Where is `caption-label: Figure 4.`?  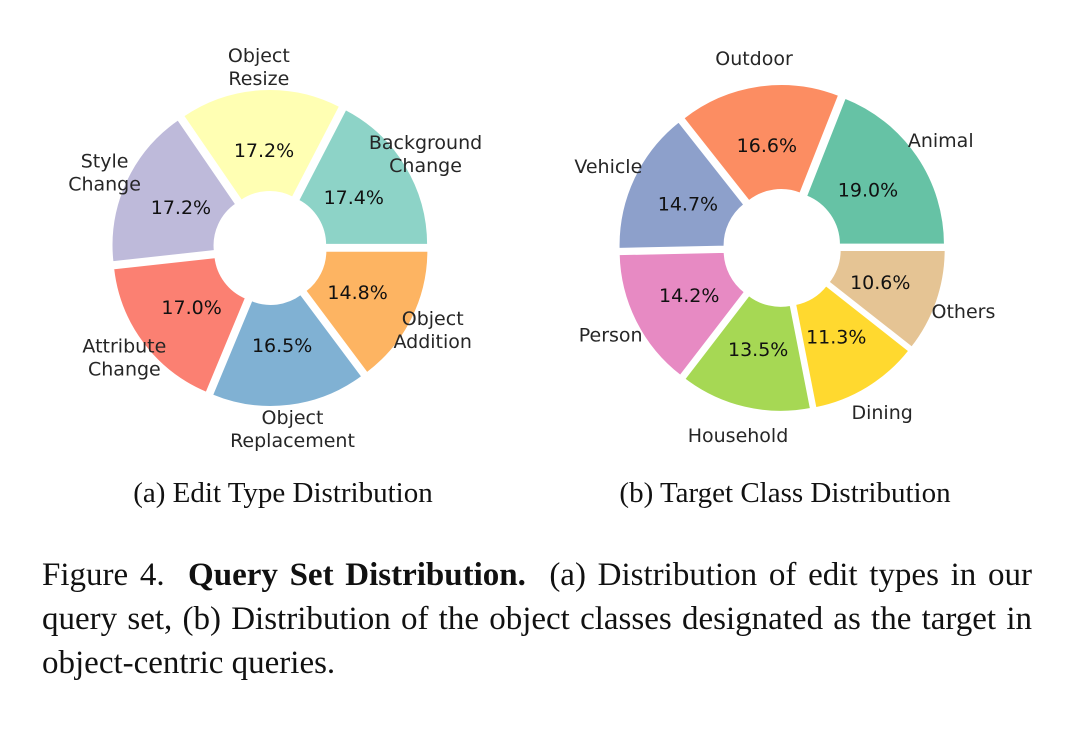 caption-label: Figure 4. is located at coordinates (103, 575).